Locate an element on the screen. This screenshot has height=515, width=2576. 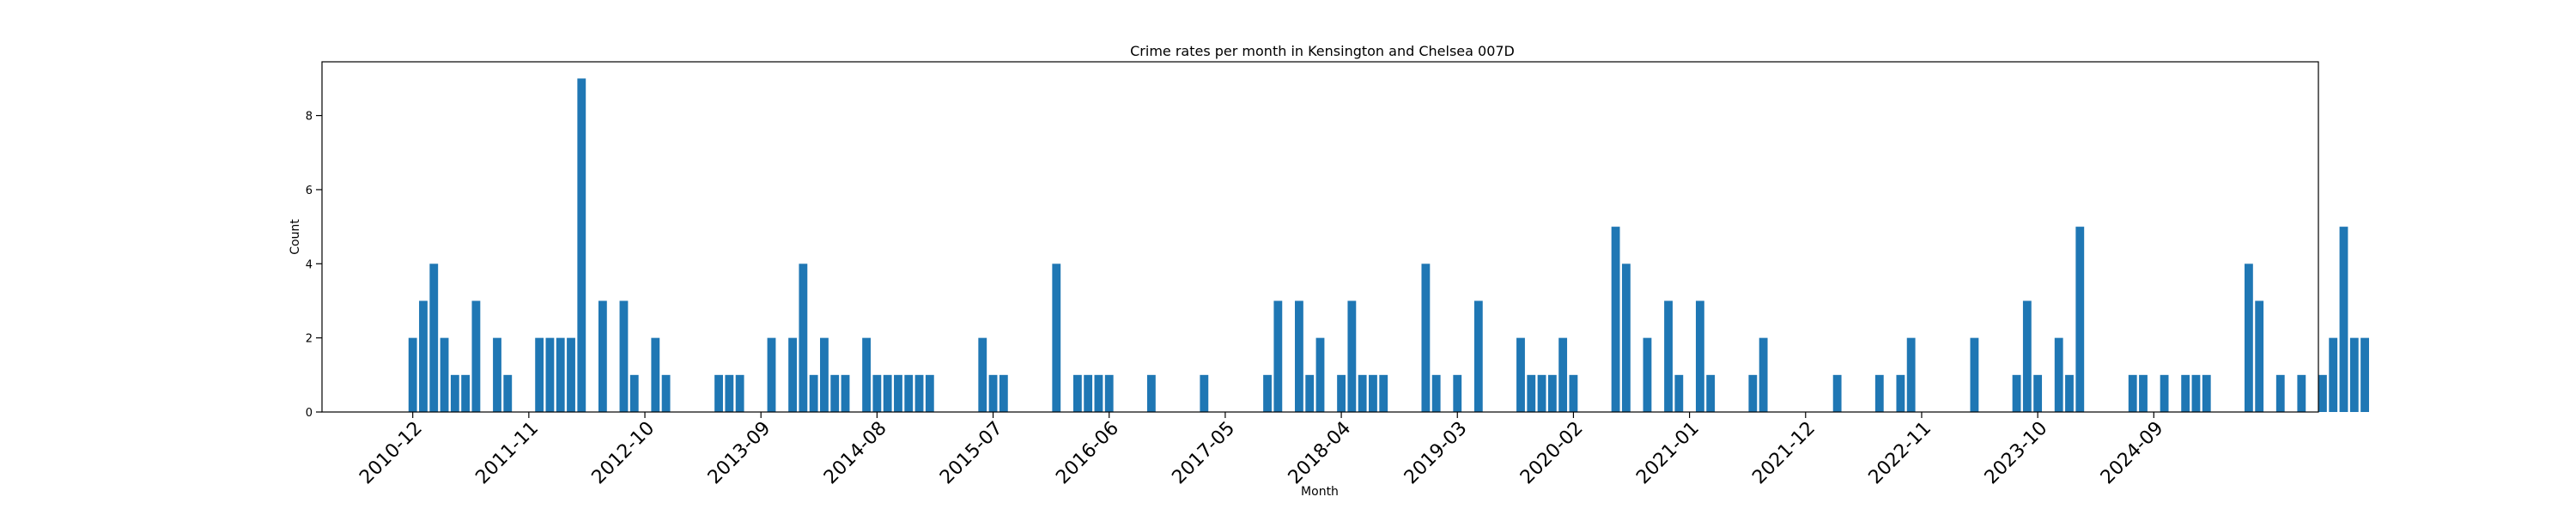
y-axis-label: Count is located at coordinates (295, 237).